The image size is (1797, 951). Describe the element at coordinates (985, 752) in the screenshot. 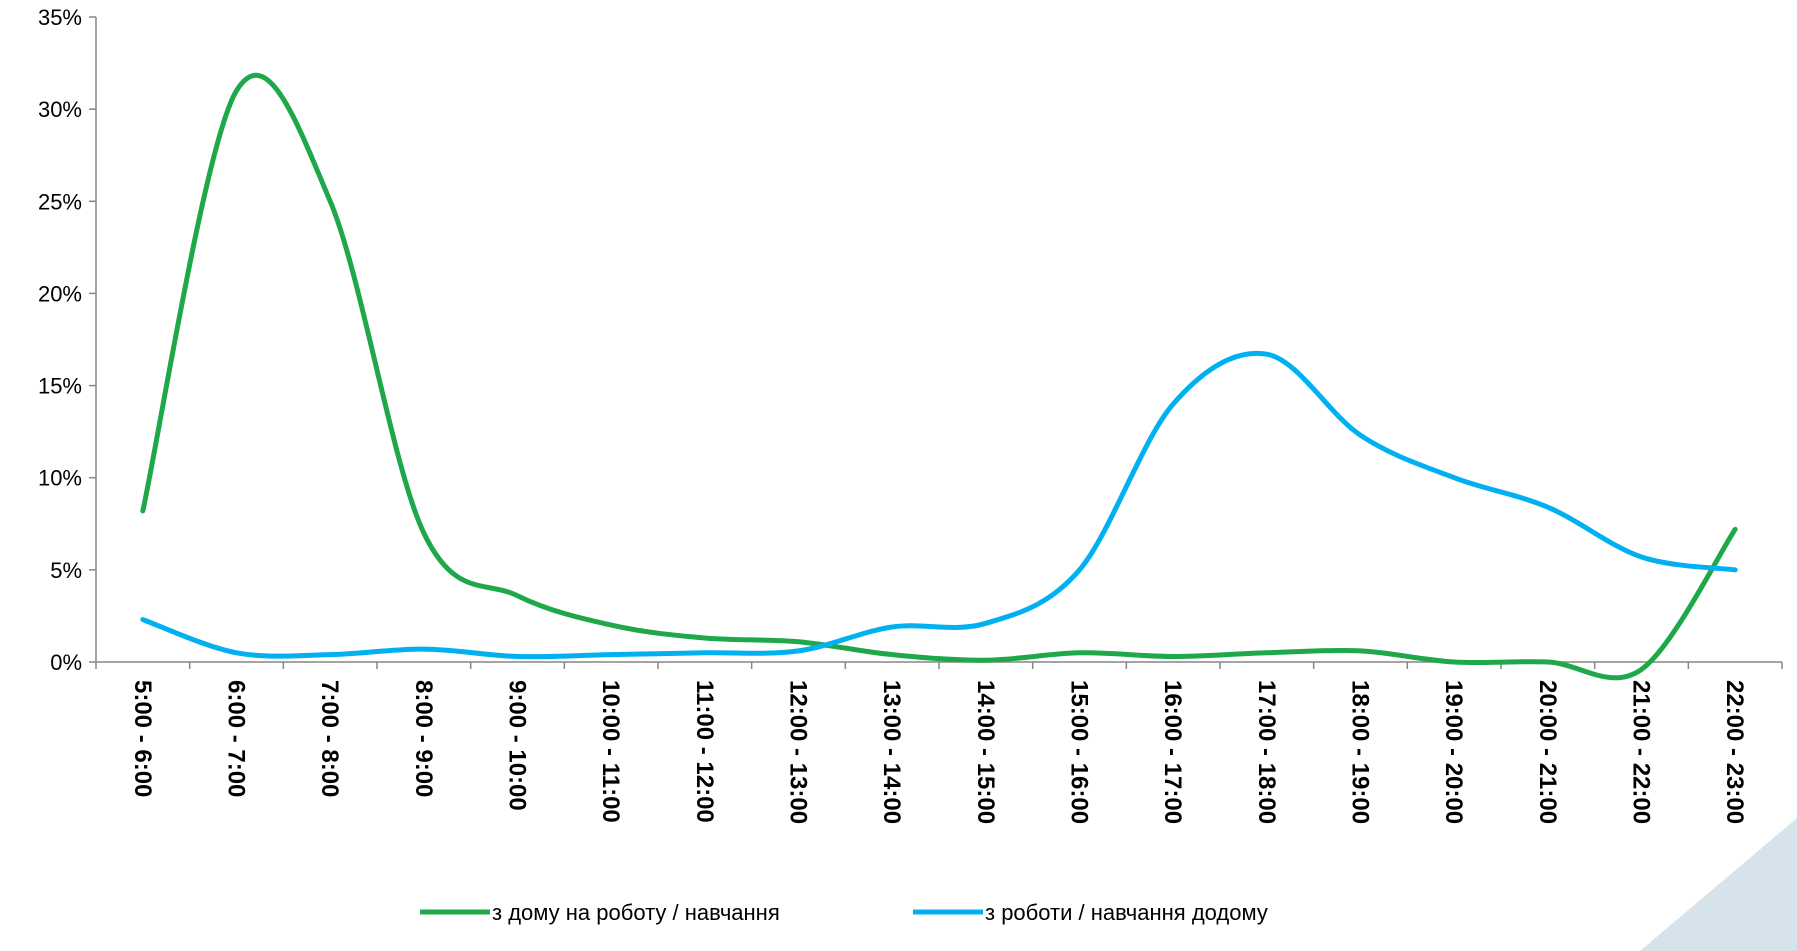

I see `x-tick-label: 14:00 - 15:00` at that location.